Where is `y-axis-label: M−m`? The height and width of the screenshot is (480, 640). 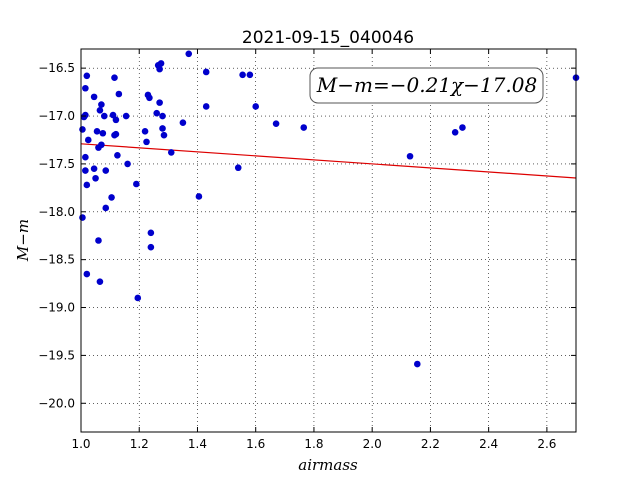
y-axis-label: M−m is located at coordinates (23, 240).